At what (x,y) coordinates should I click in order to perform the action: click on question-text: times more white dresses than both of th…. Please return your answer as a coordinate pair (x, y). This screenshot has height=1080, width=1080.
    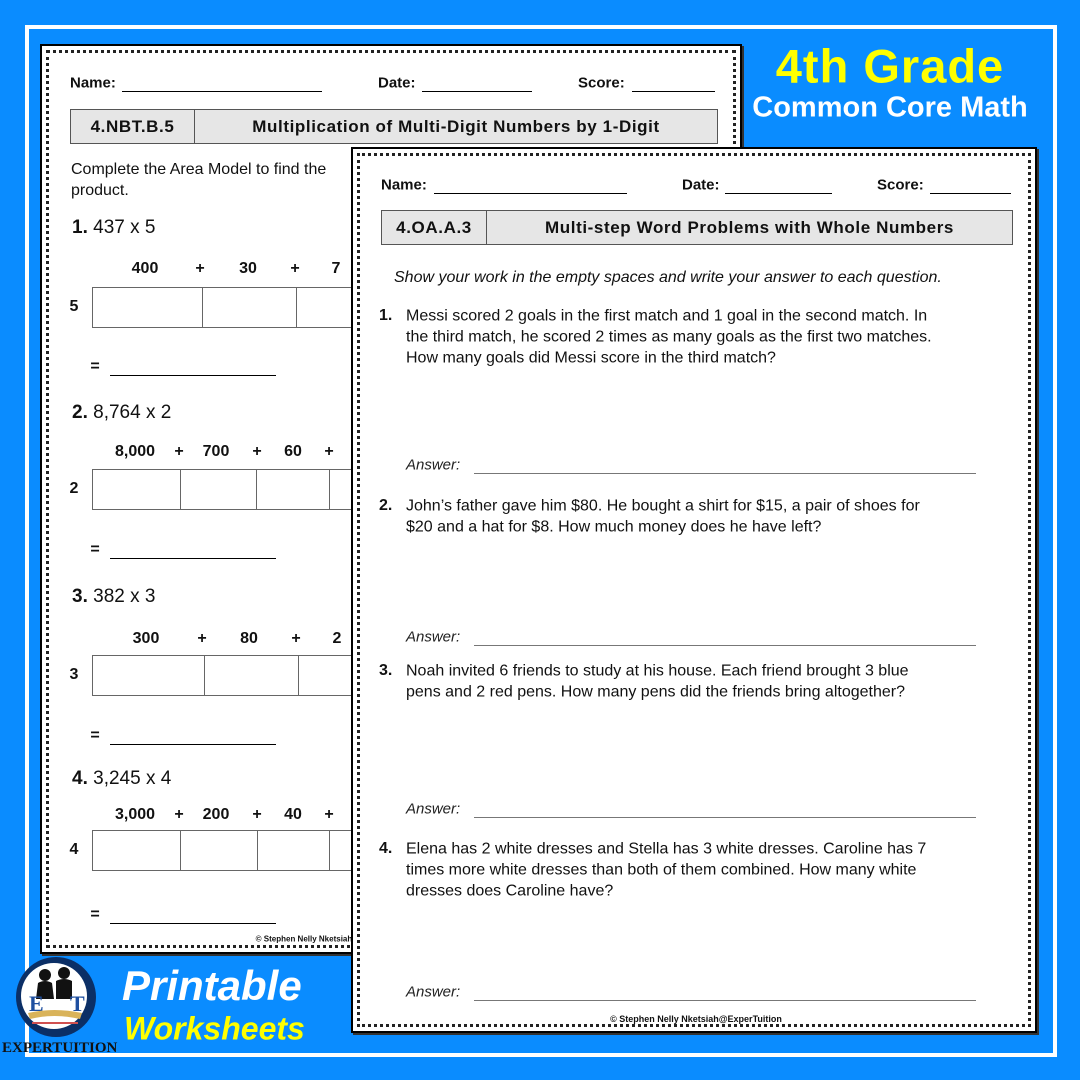
    Looking at the image, I should click on (661, 870).